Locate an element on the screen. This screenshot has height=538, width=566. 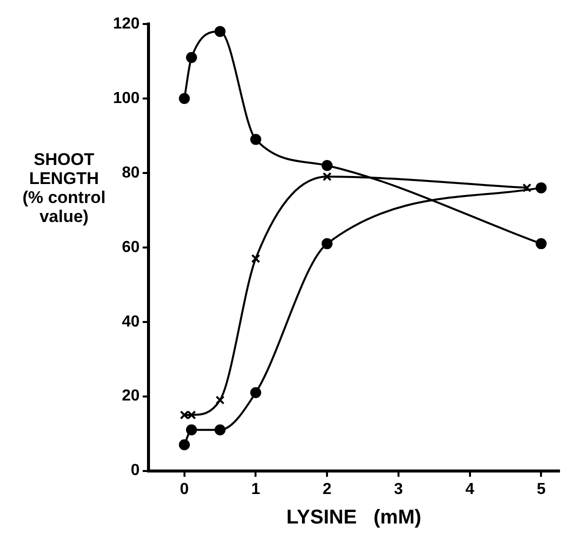
y-tick-label: 120 is located at coordinates (126, 23).